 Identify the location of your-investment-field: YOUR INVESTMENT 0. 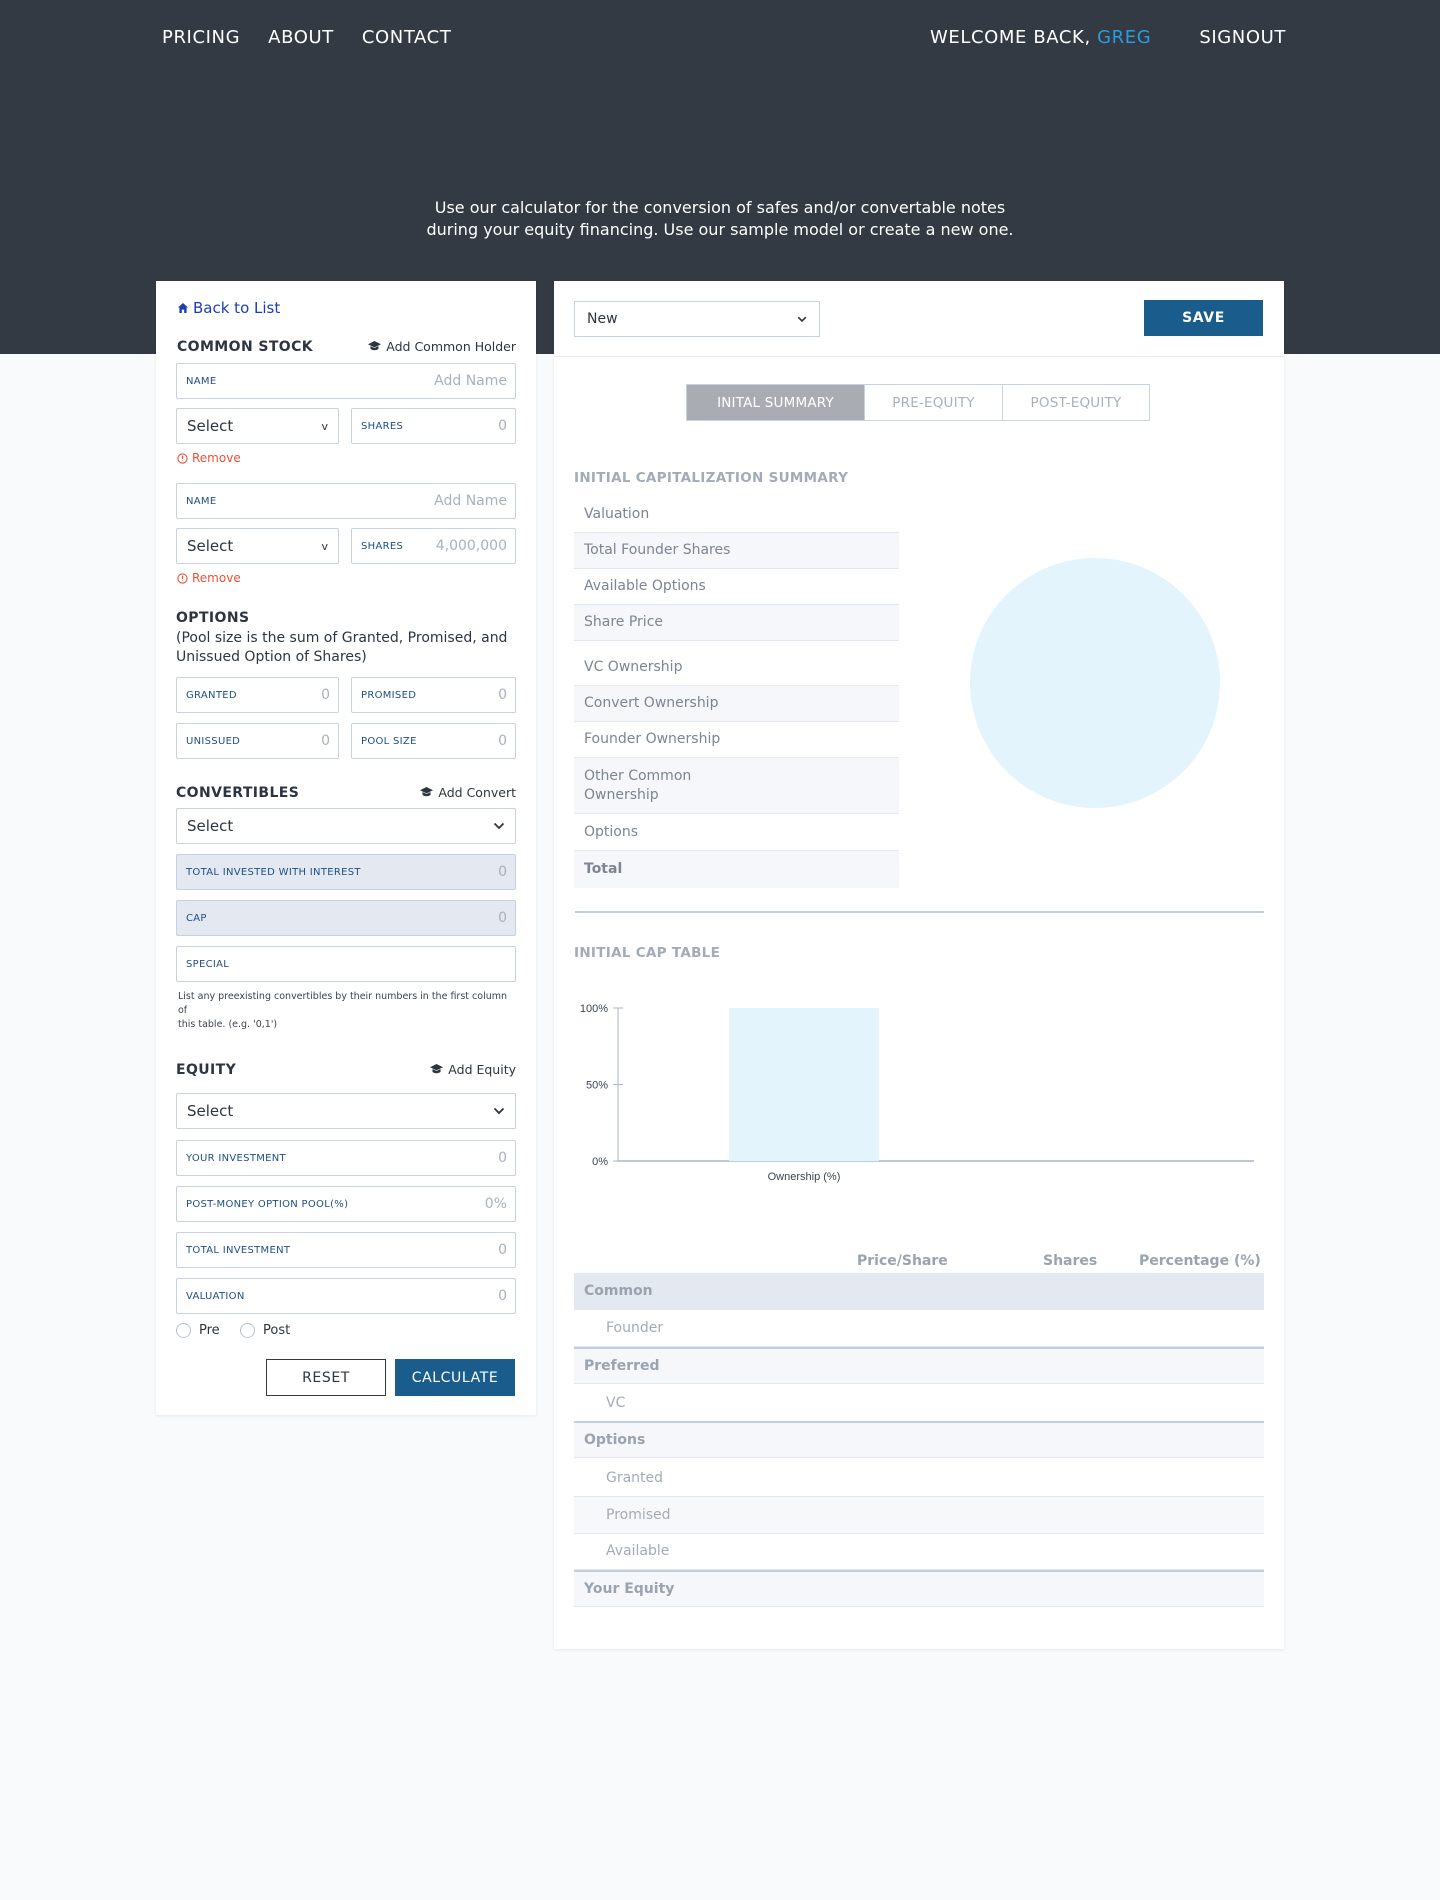
(346, 1158).